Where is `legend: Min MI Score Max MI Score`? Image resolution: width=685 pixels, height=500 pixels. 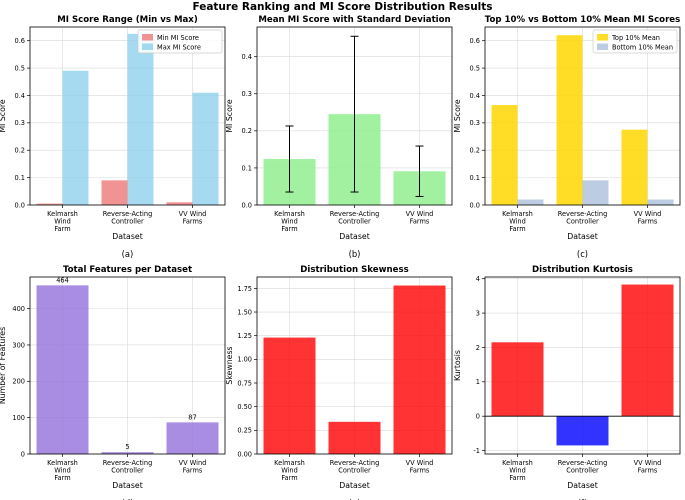
legend: Min MI Score Max MI Score is located at coordinates (180, 41).